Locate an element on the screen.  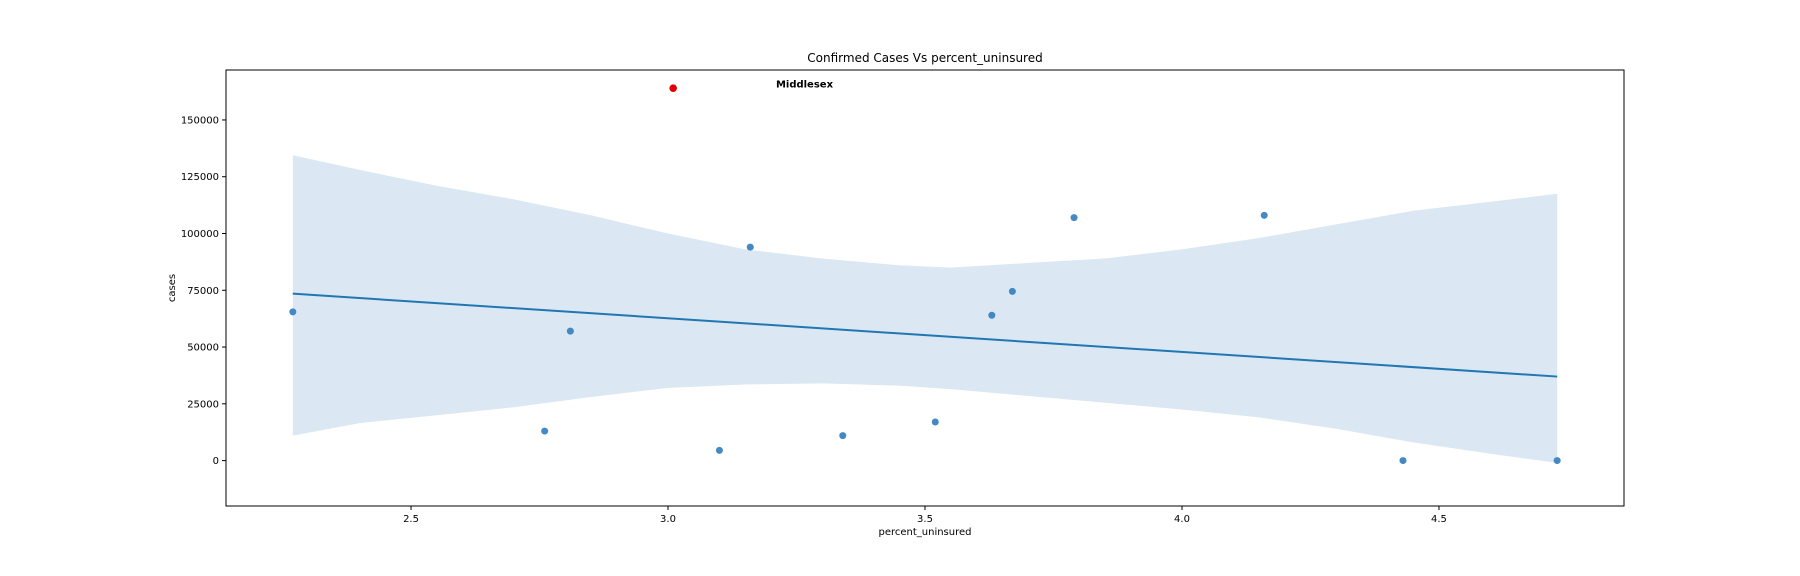
y-axis-title: cases is located at coordinates (172, 288).